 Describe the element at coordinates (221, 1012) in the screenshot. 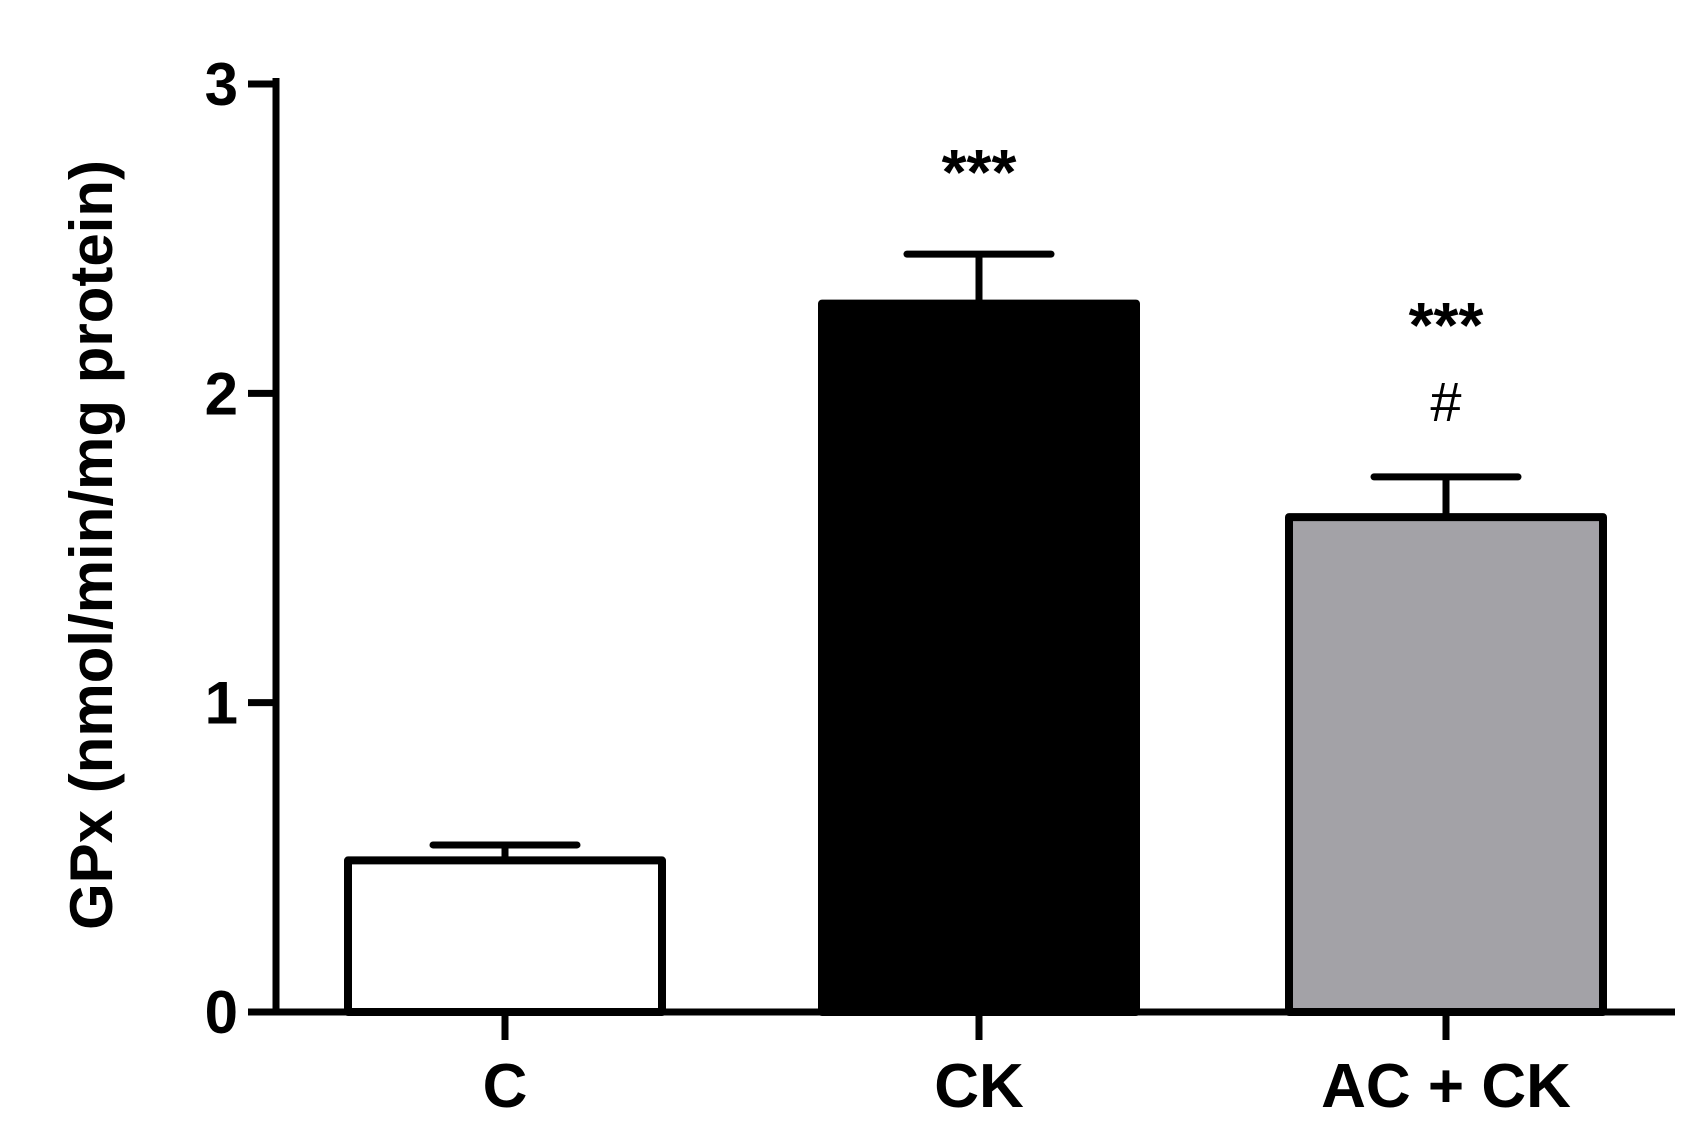

I see `y-tick-label-0: 0` at that location.